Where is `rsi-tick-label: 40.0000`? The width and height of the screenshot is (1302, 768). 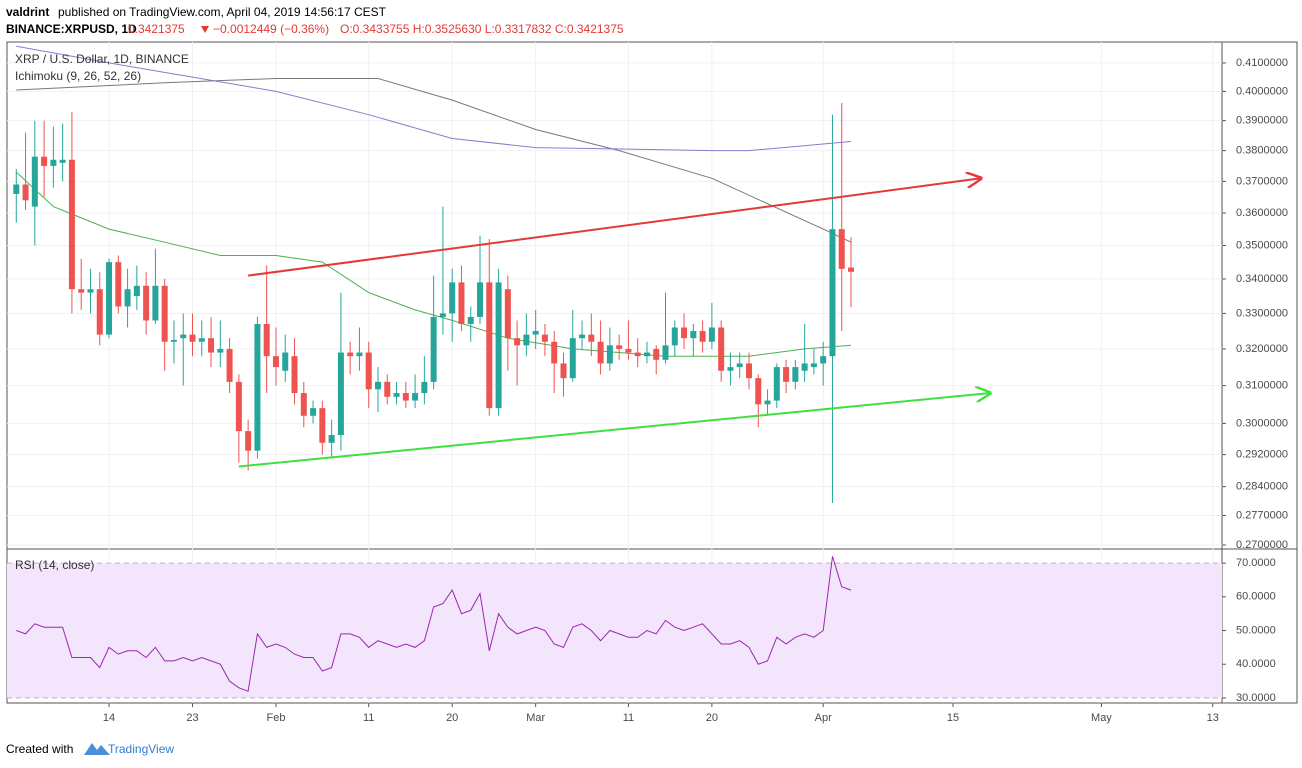 rsi-tick-label: 40.0000 is located at coordinates (1256, 664).